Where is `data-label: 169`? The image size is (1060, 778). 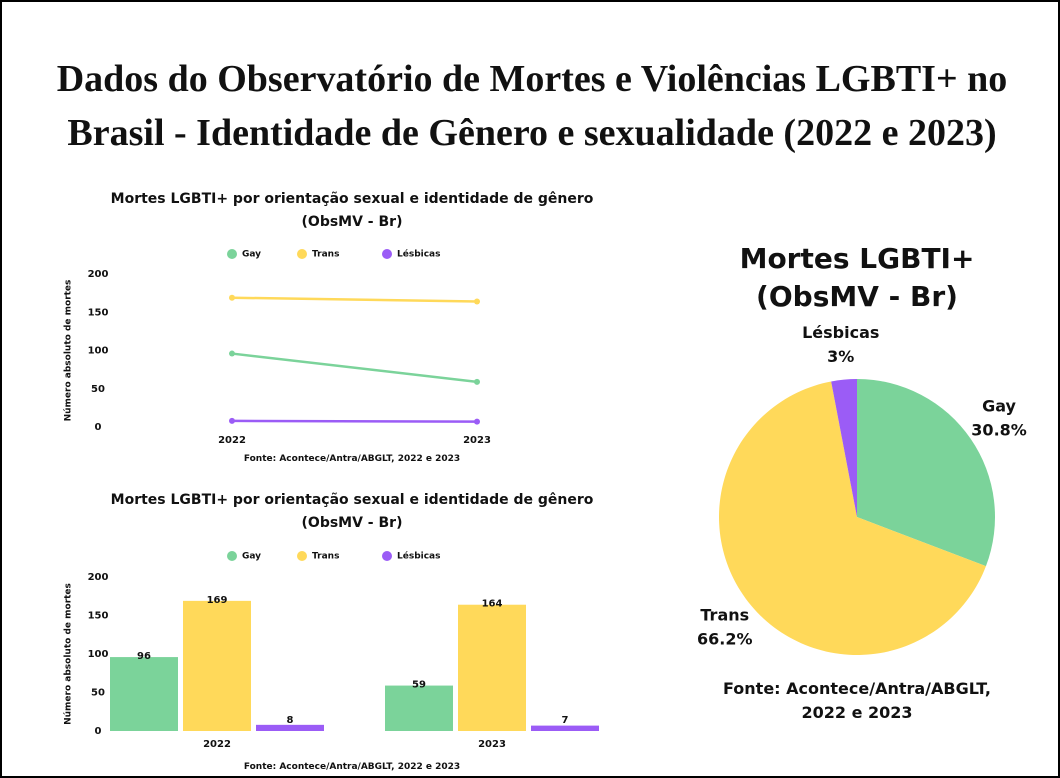 data-label: 169 is located at coordinates (217, 600).